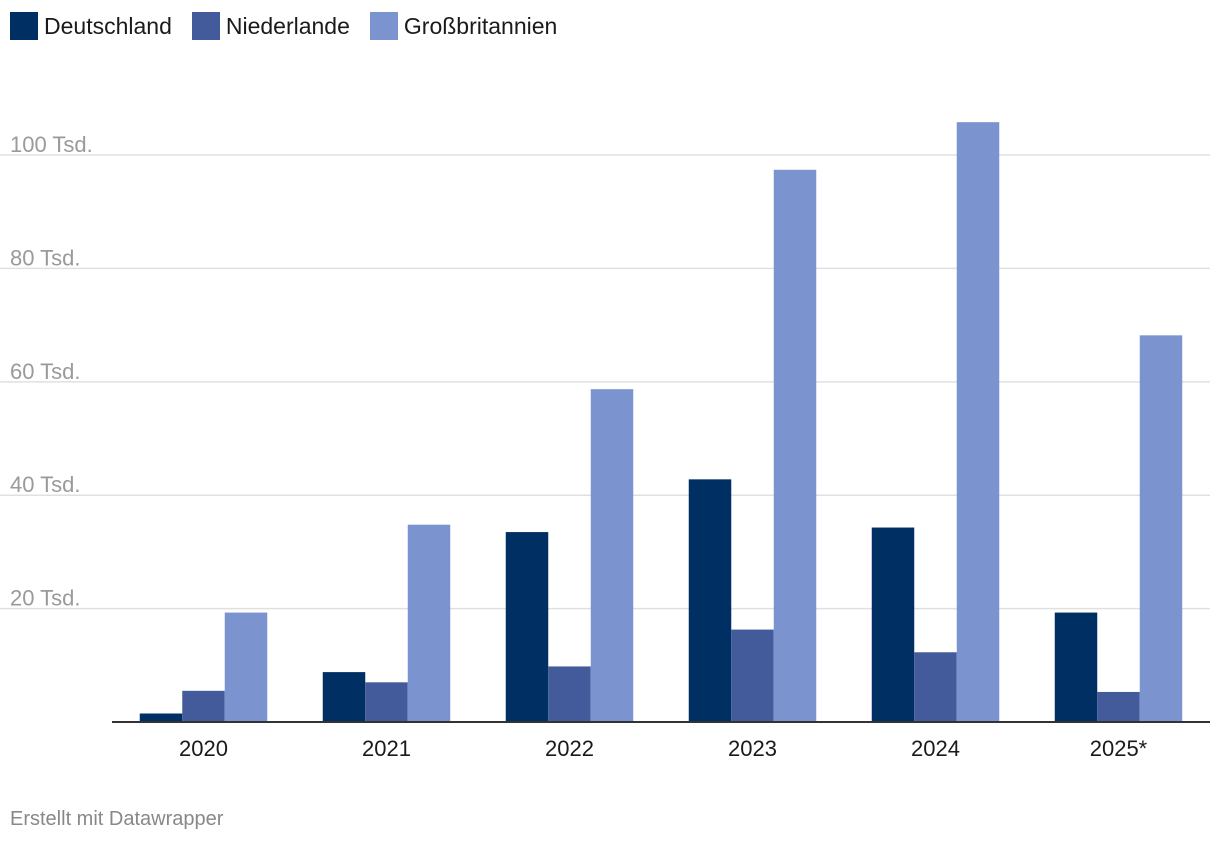 This screenshot has height=844, width=1220. Describe the element at coordinates (287, 25) in the screenshot. I see `legend-label-niederlande: Niederlande` at that location.